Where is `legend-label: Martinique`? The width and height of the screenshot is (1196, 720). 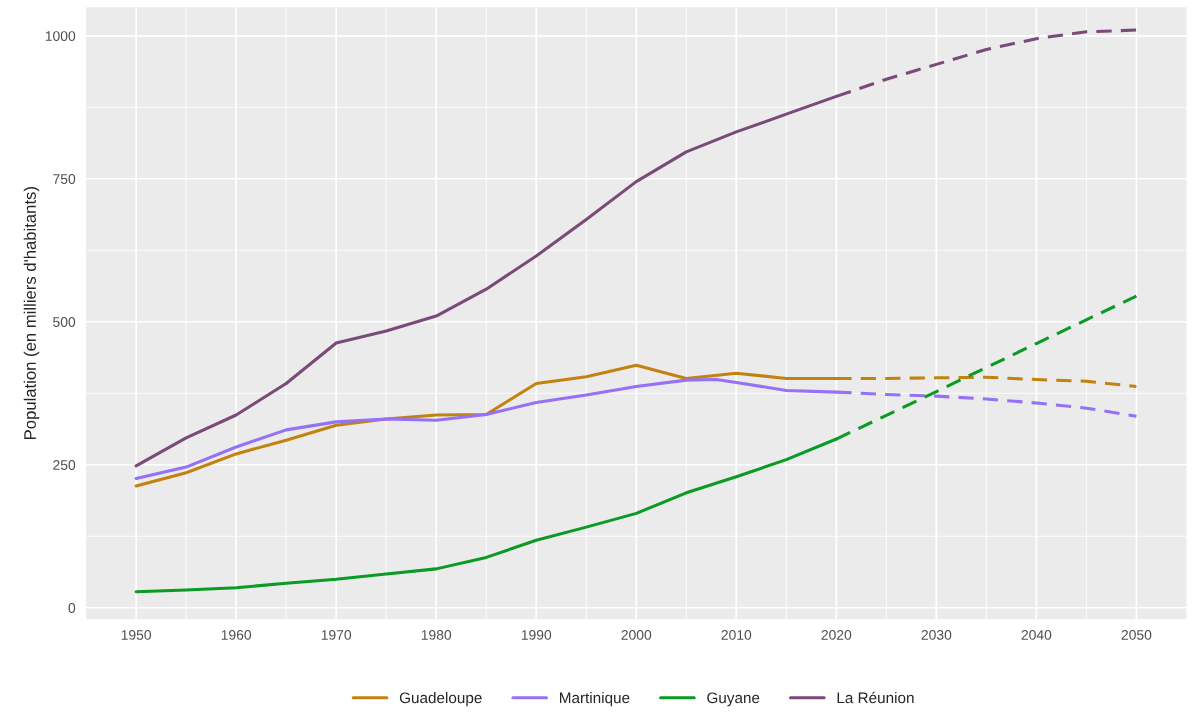
legend-label: Martinique is located at coordinates (594, 699).